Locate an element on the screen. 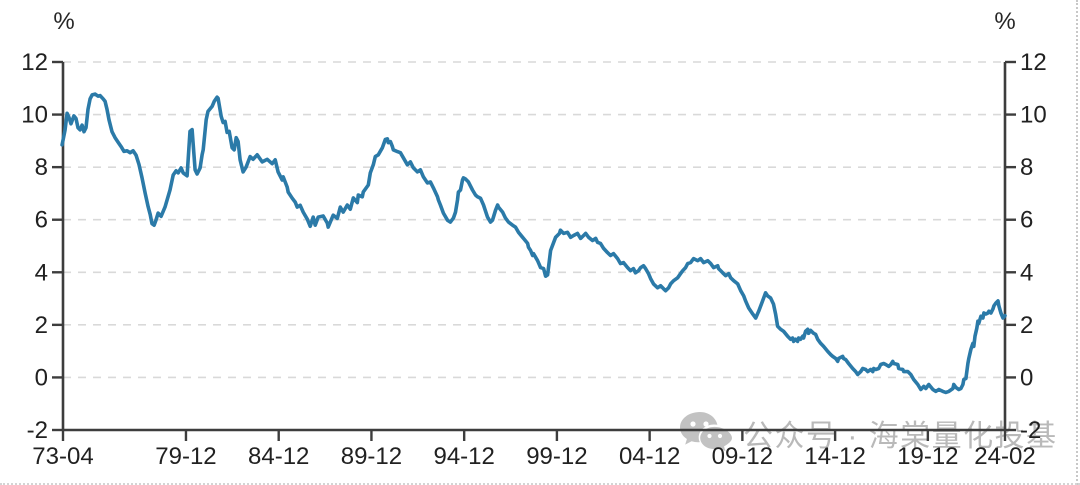 The height and width of the screenshot is (485, 1080). x-tick-label: 04-12 is located at coordinates (649, 456).